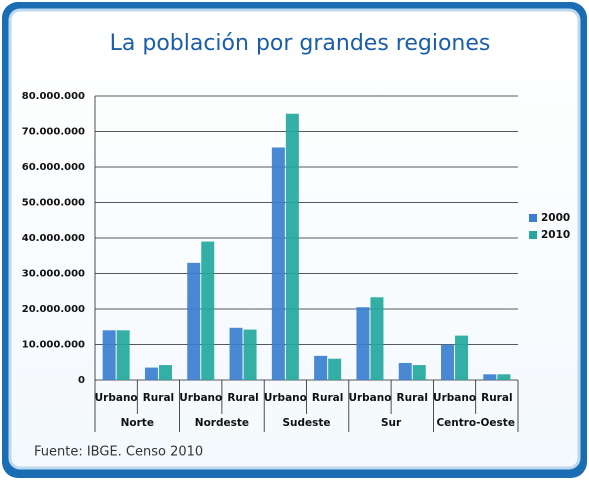  What do you see at coordinates (222, 423) in the screenshot?
I see `group-label: Nordeste` at bounding box center [222, 423].